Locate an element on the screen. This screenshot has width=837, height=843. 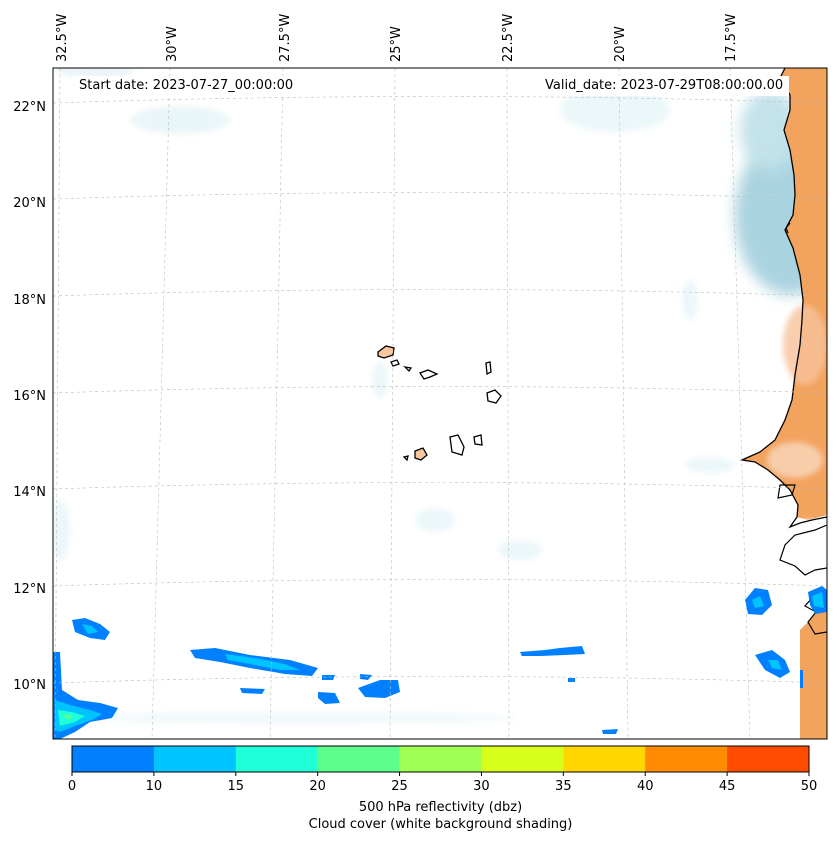
lat-label: 10°N is located at coordinates (29, 685).